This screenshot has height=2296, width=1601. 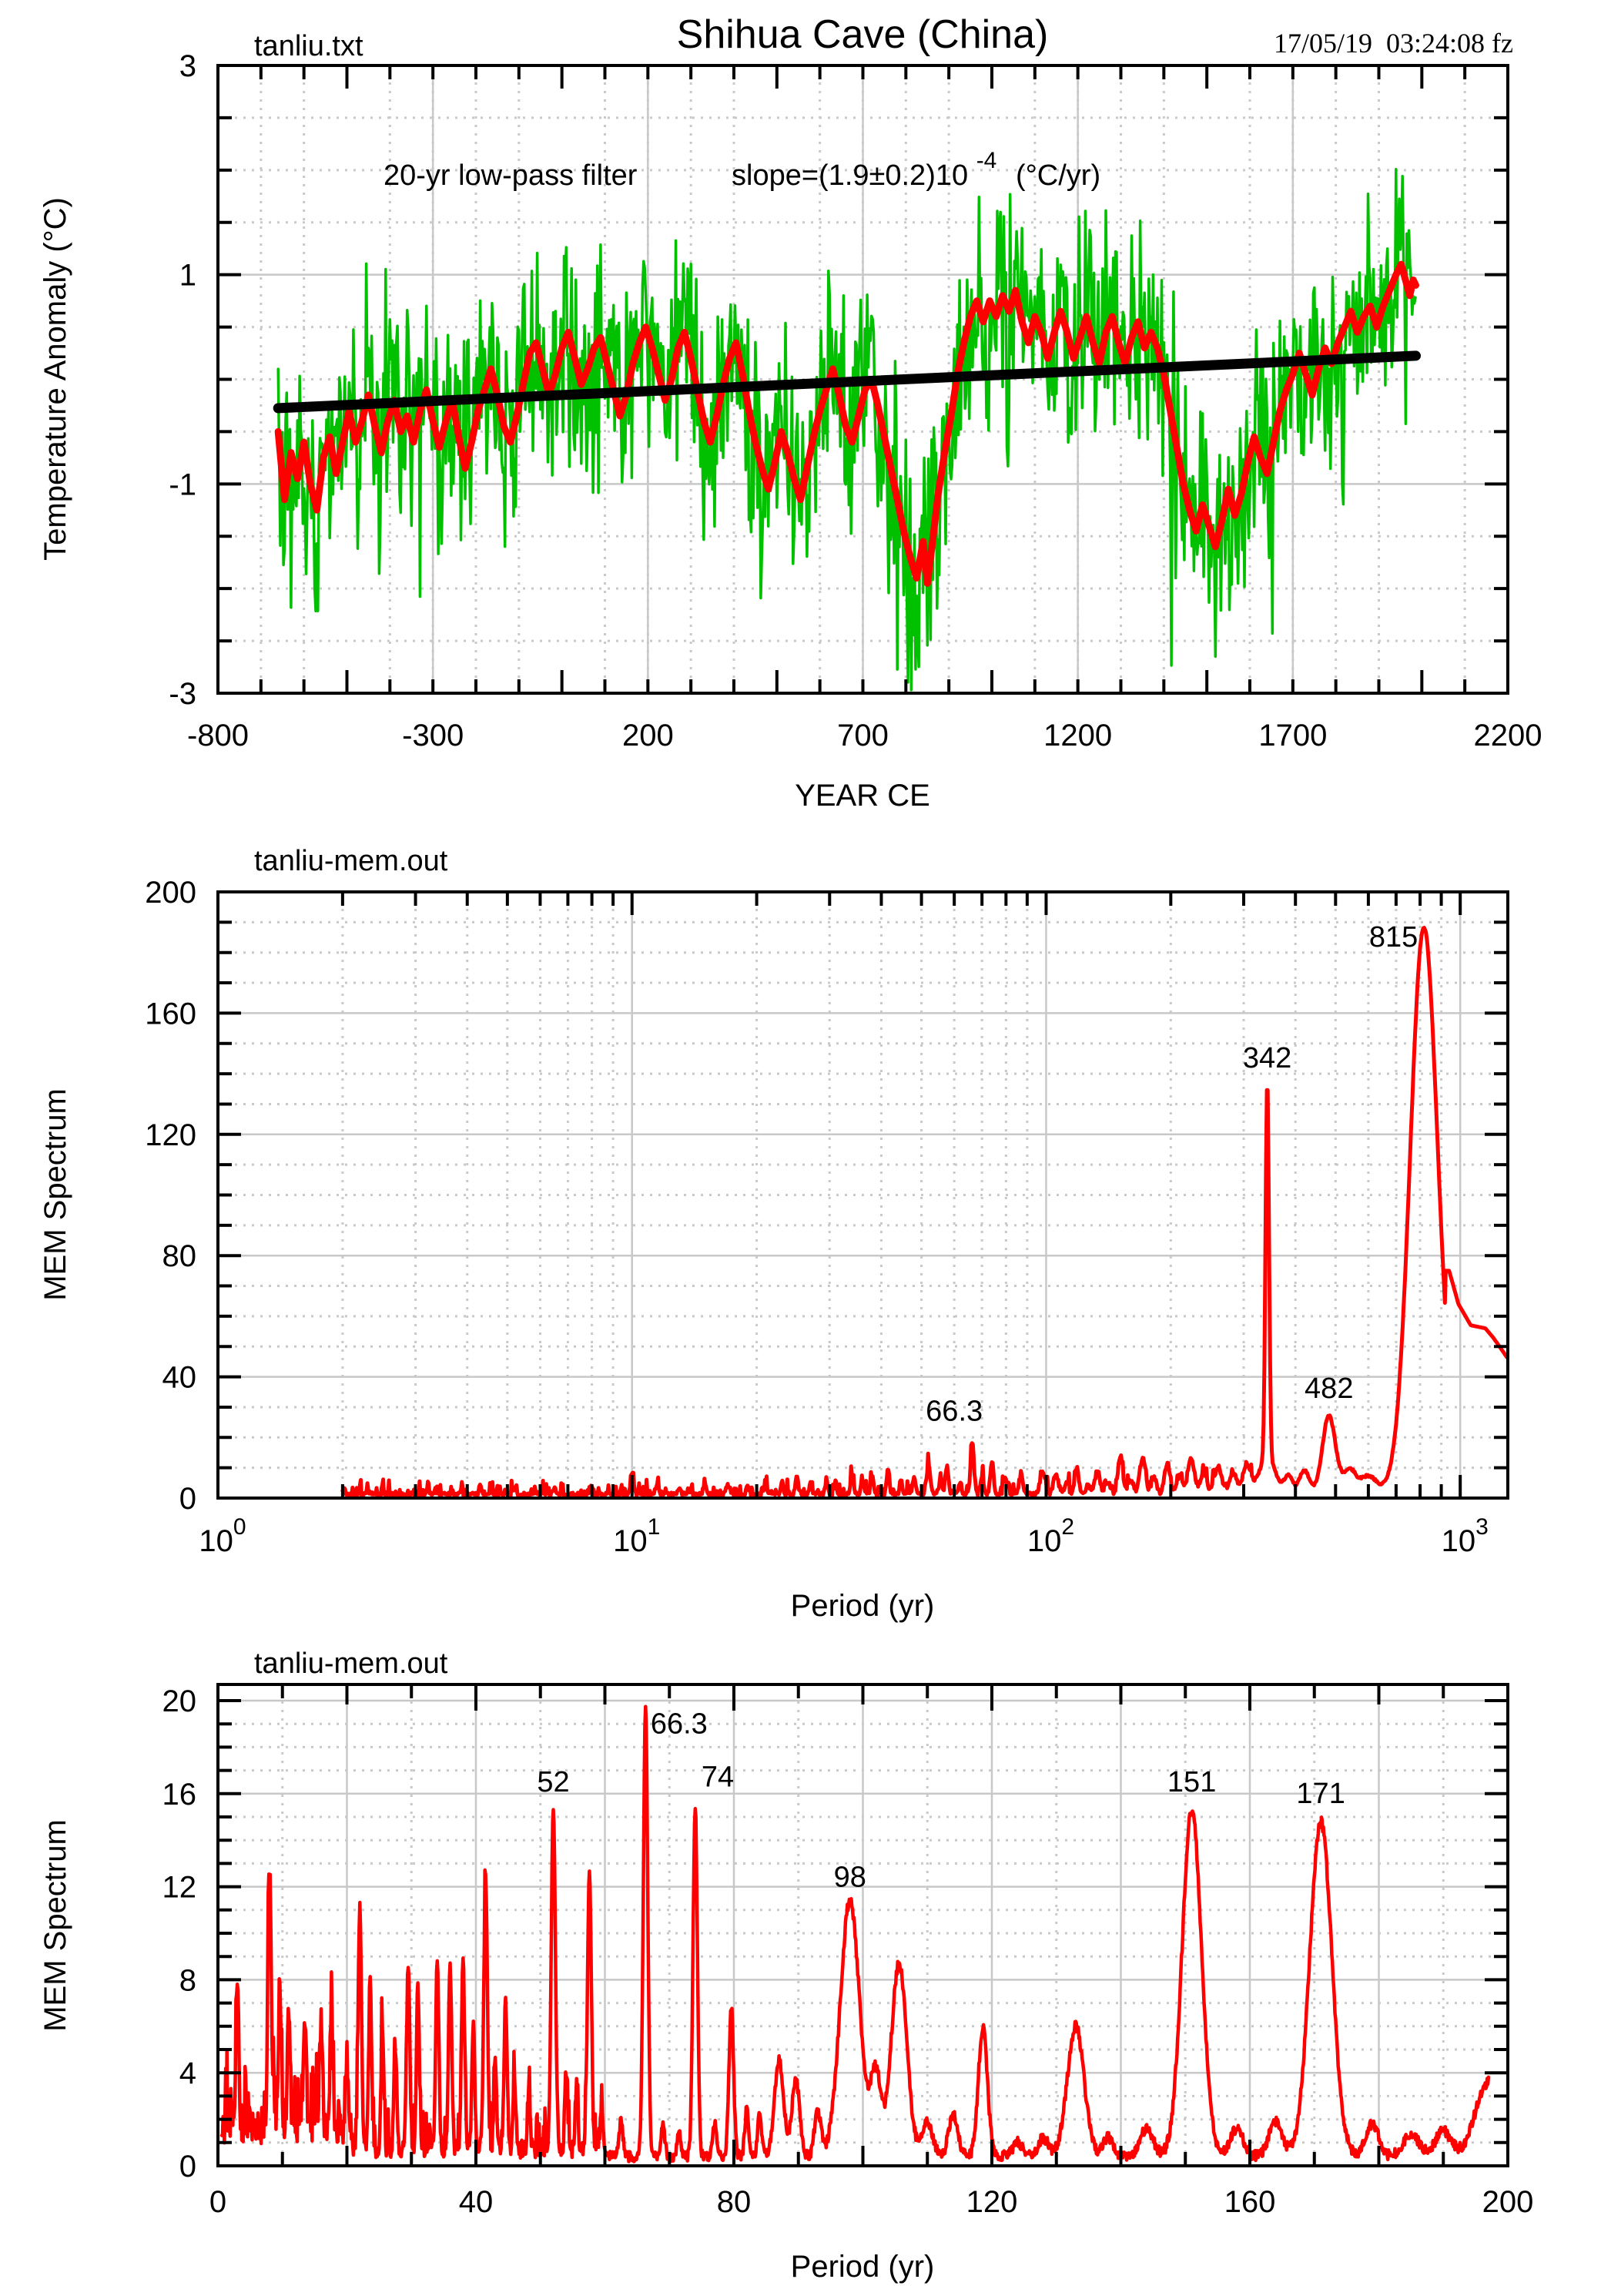 I want to click on tick-label: 20, so click(x=179, y=1701).